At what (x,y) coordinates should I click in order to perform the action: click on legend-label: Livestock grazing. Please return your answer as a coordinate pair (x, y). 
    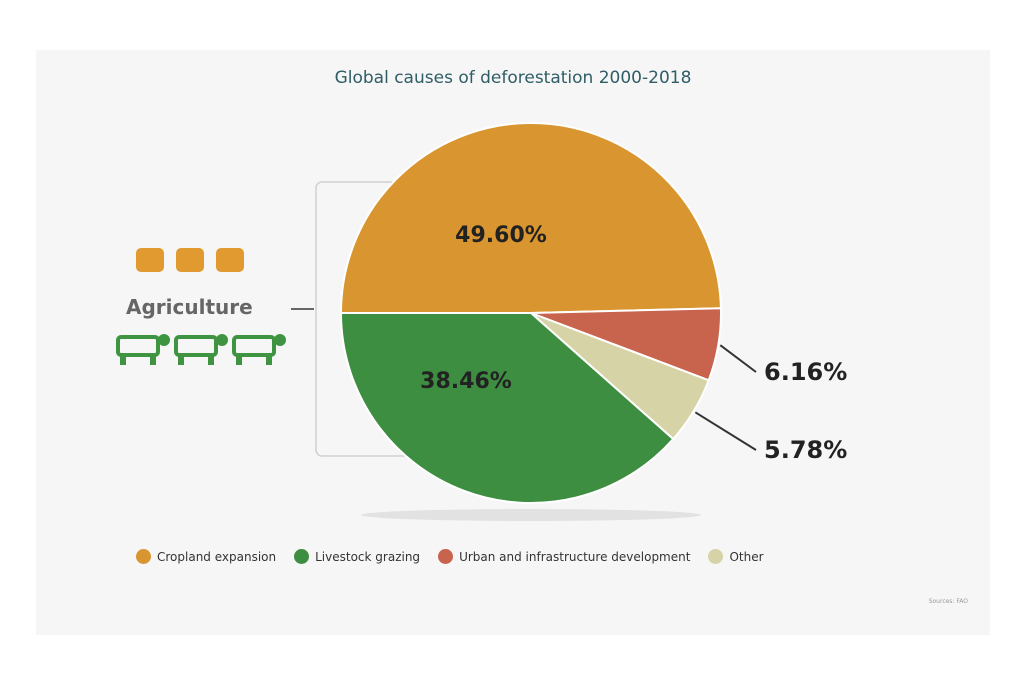
    Looking at the image, I should click on (368, 556).